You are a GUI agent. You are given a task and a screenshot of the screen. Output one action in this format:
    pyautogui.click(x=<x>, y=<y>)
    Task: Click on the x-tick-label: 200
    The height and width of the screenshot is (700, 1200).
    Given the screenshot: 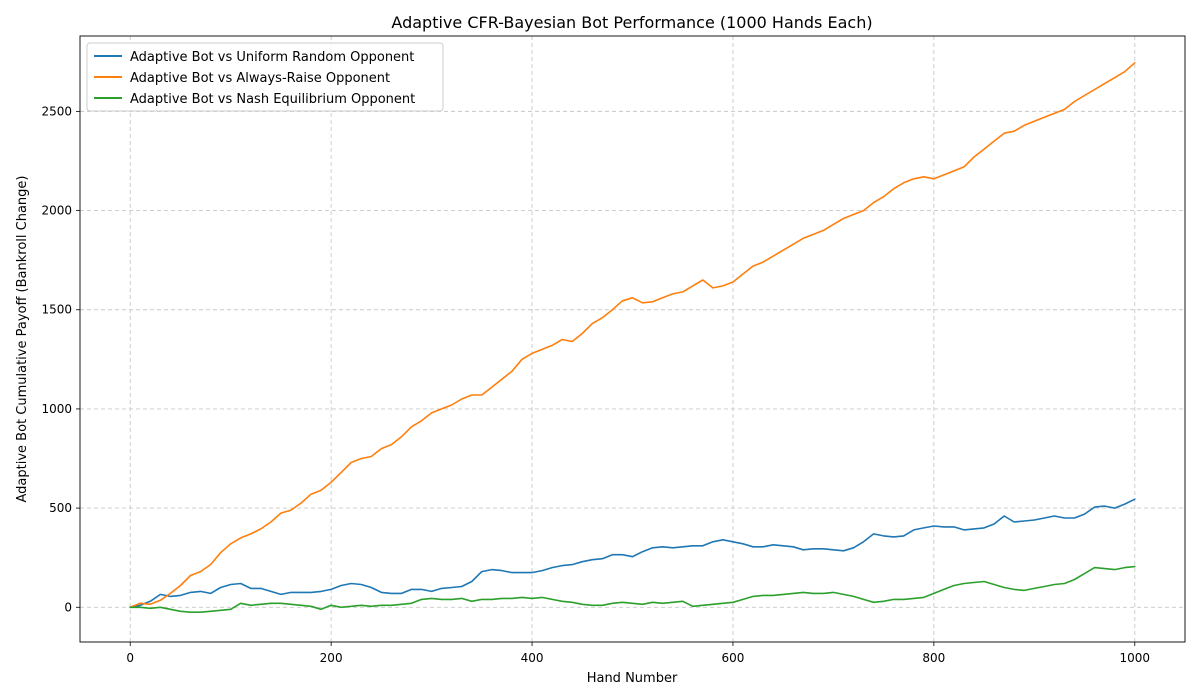 What is the action you would take?
    pyautogui.click(x=331, y=658)
    